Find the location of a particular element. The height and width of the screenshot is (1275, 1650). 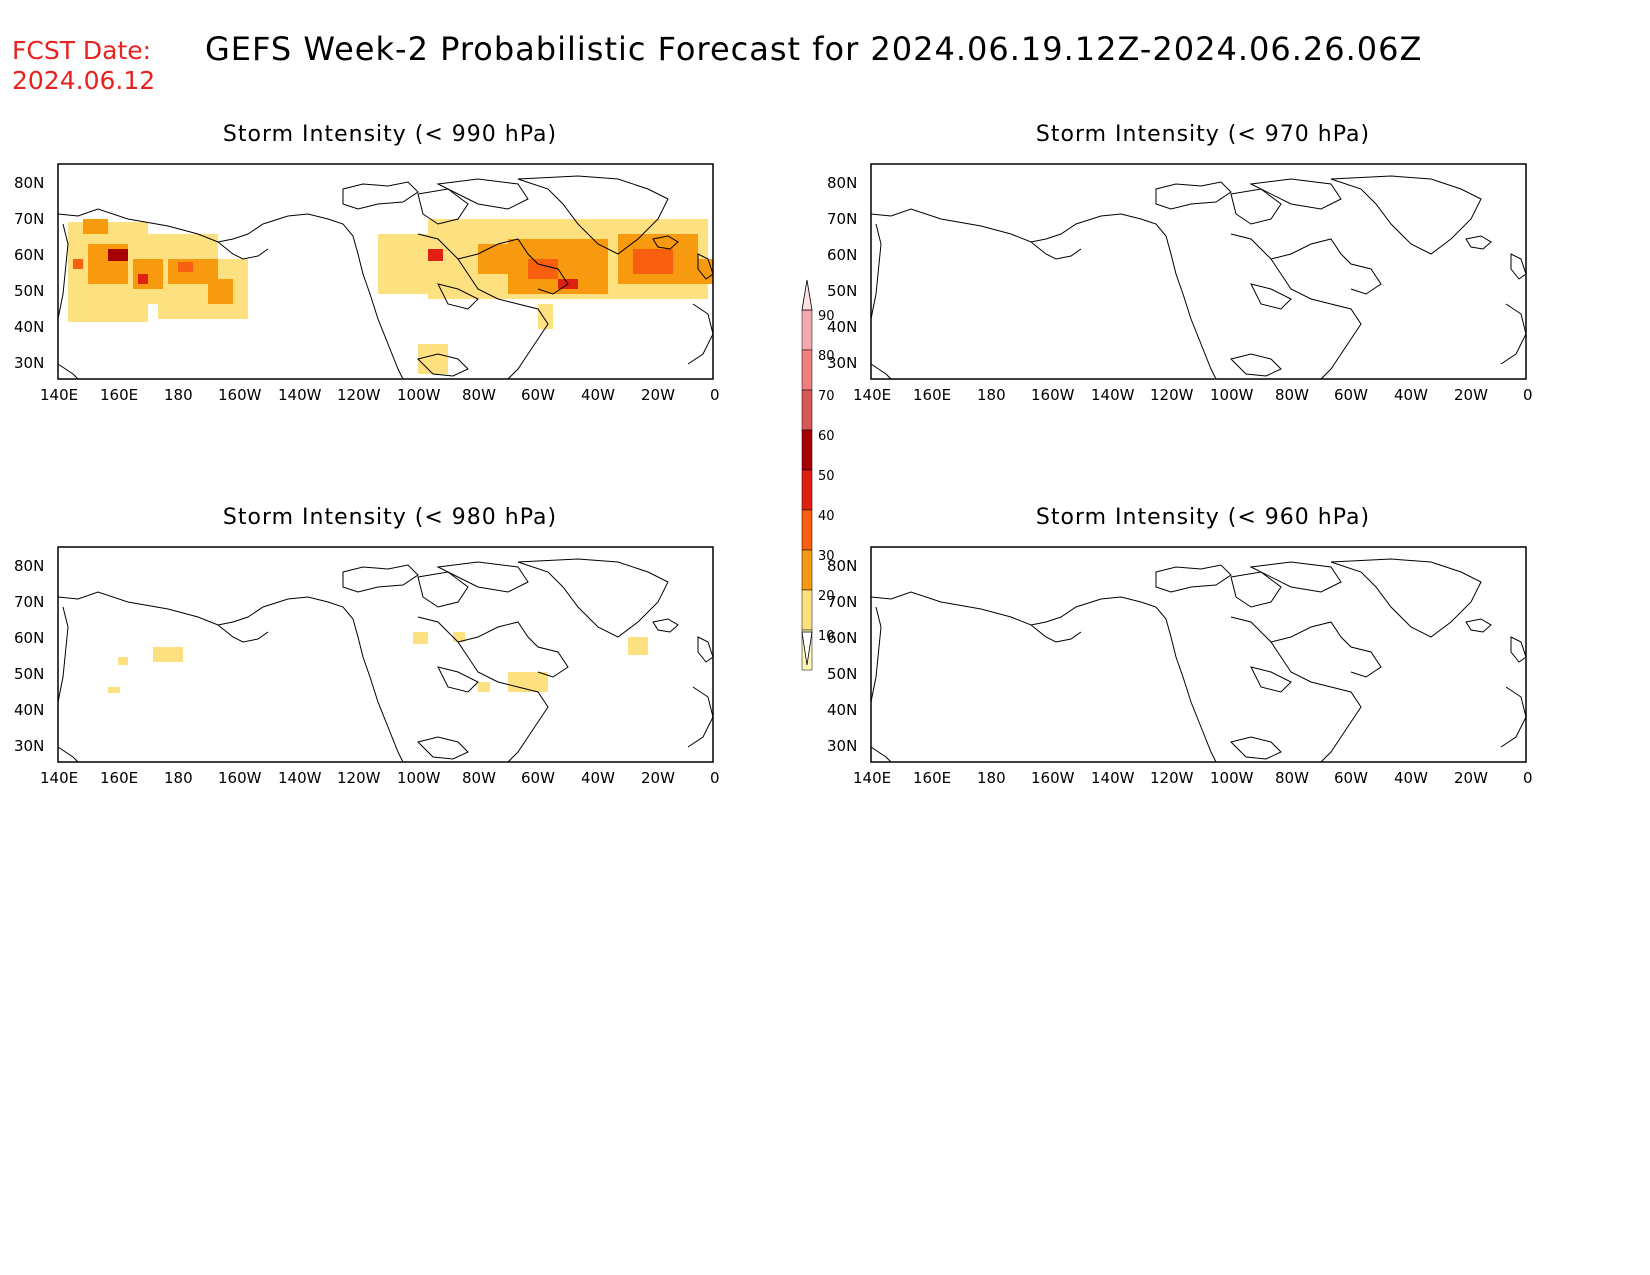

colorbar-label: 80 is located at coordinates (826, 356).